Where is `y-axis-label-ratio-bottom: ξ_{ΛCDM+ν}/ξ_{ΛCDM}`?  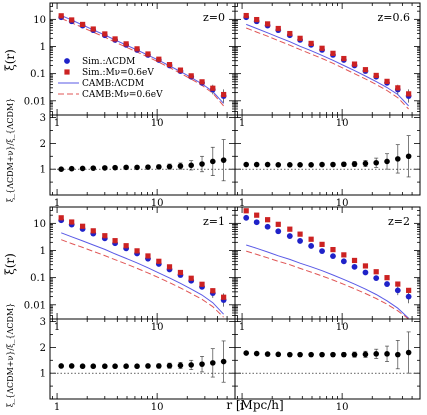
y-axis-label-ratio-bottom: ξ_{ΛCDM+ν}/ξ_{ΛCDM} is located at coordinates (10, 355).